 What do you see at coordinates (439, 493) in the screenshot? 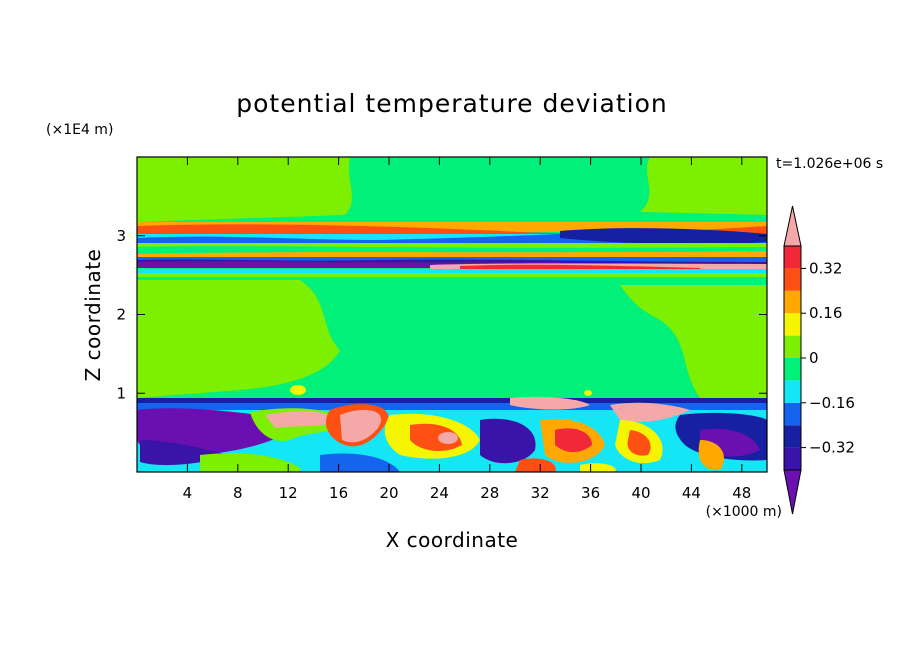
I see `x-tick-label: 24` at bounding box center [439, 493].